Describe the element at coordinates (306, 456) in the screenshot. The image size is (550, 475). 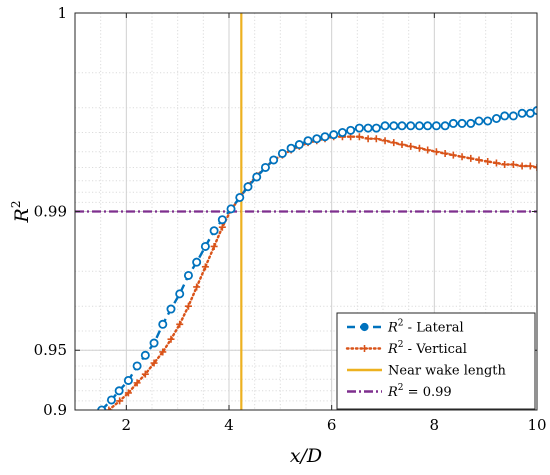
I see `x-axis-label: x/D` at that location.